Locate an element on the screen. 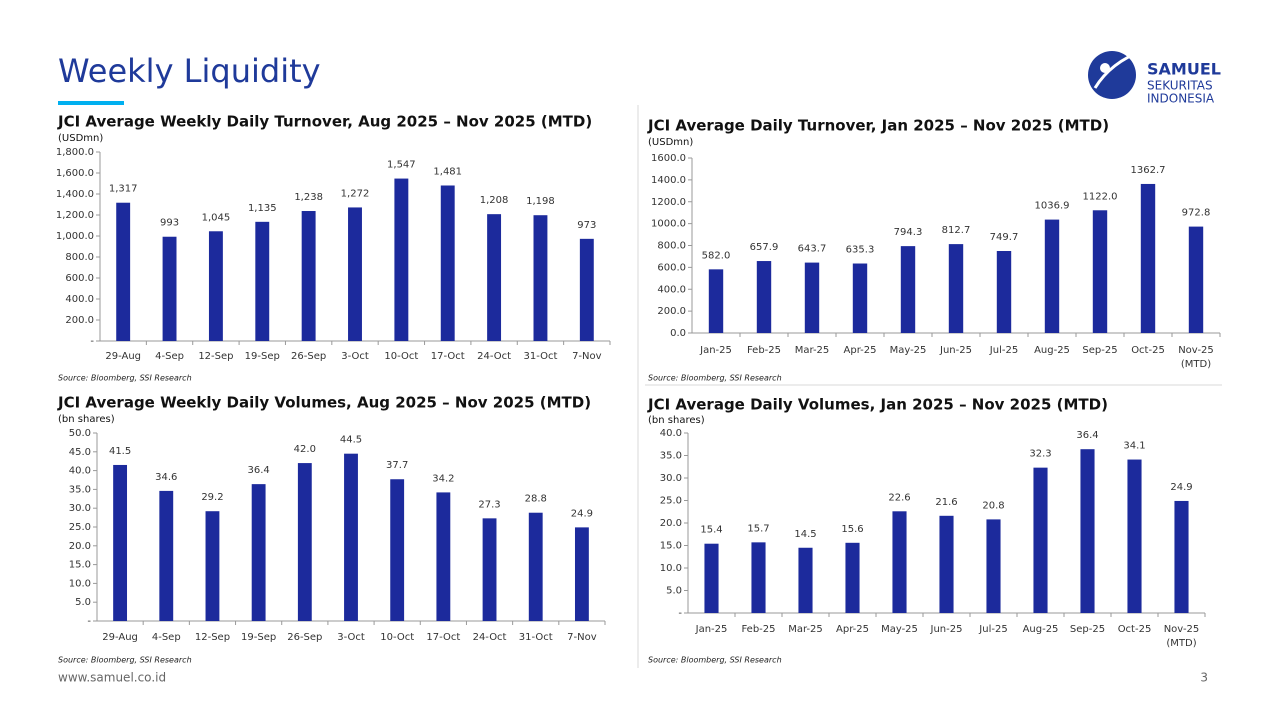  logo-mark is located at coordinates (1112, 75).